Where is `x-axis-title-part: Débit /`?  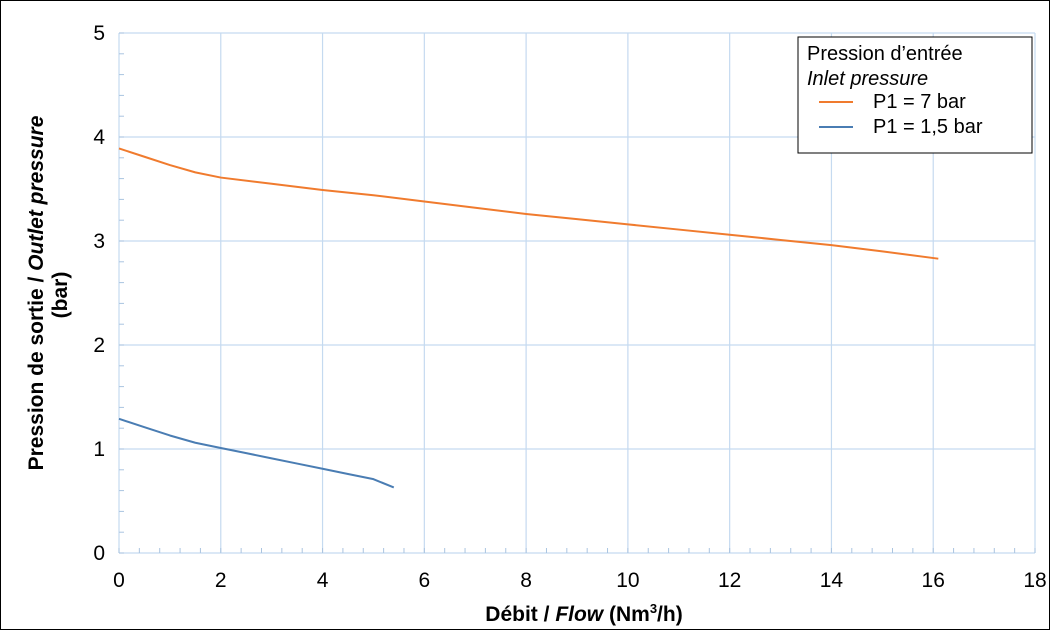
x-axis-title-part: Débit / is located at coordinates (520, 614).